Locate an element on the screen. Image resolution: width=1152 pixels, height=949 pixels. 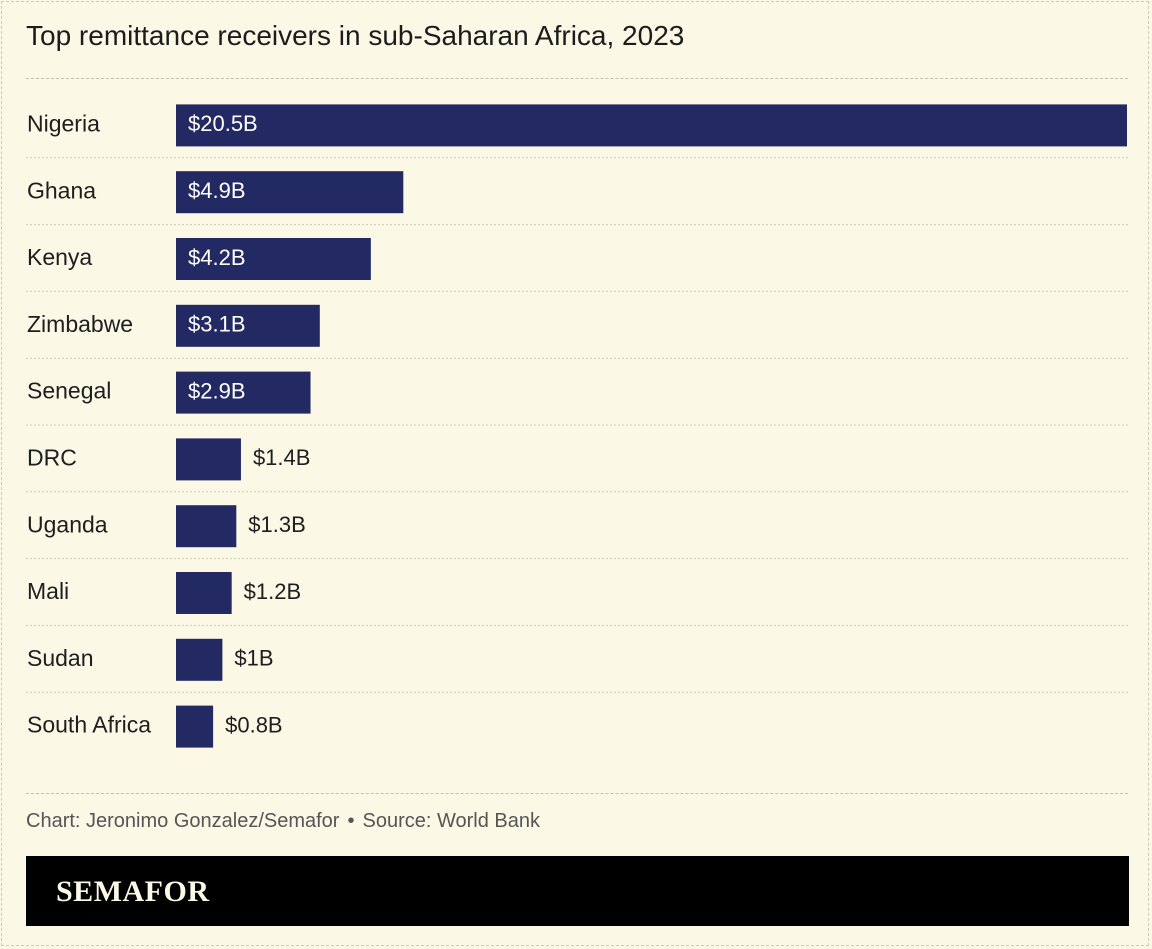
footer-divider is located at coordinates (577, 793).